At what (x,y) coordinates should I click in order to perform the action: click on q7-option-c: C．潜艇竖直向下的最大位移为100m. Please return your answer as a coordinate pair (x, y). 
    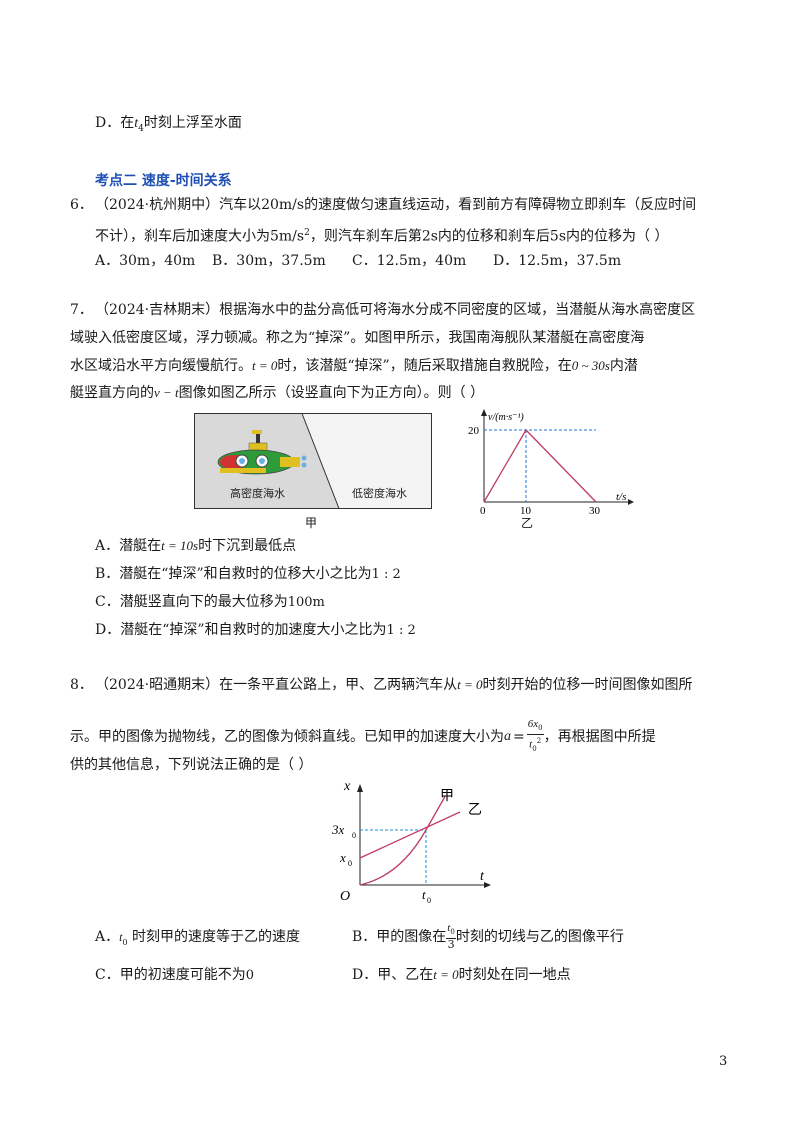
    Looking at the image, I should click on (210, 602).